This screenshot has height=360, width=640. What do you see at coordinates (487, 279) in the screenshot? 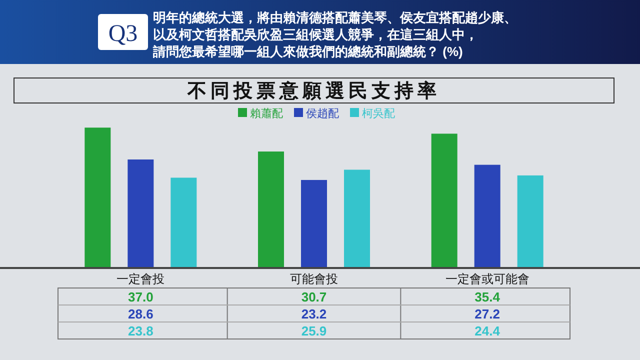
I see `x-tick-label: 一定會或可能會` at bounding box center [487, 279].